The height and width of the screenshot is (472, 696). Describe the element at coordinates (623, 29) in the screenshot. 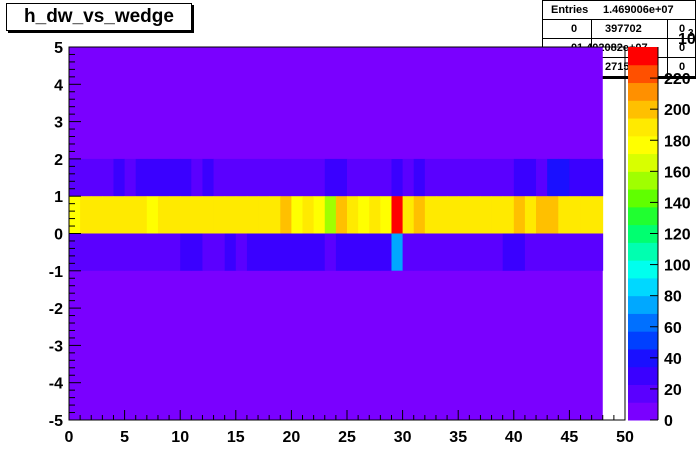

I see `stats-cell: 397702` at that location.